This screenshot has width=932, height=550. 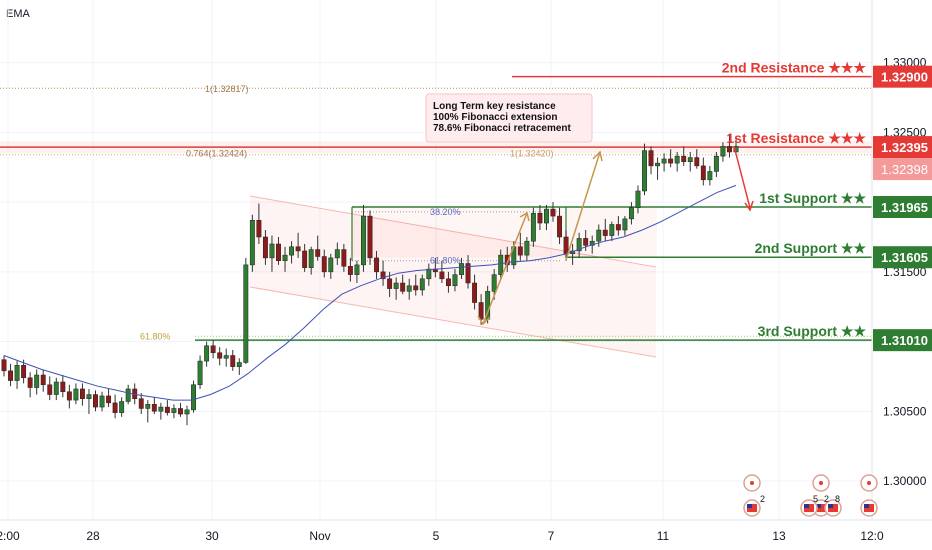 I want to click on level-label-1: 1st Resistance ★★★, so click(x=796, y=138).